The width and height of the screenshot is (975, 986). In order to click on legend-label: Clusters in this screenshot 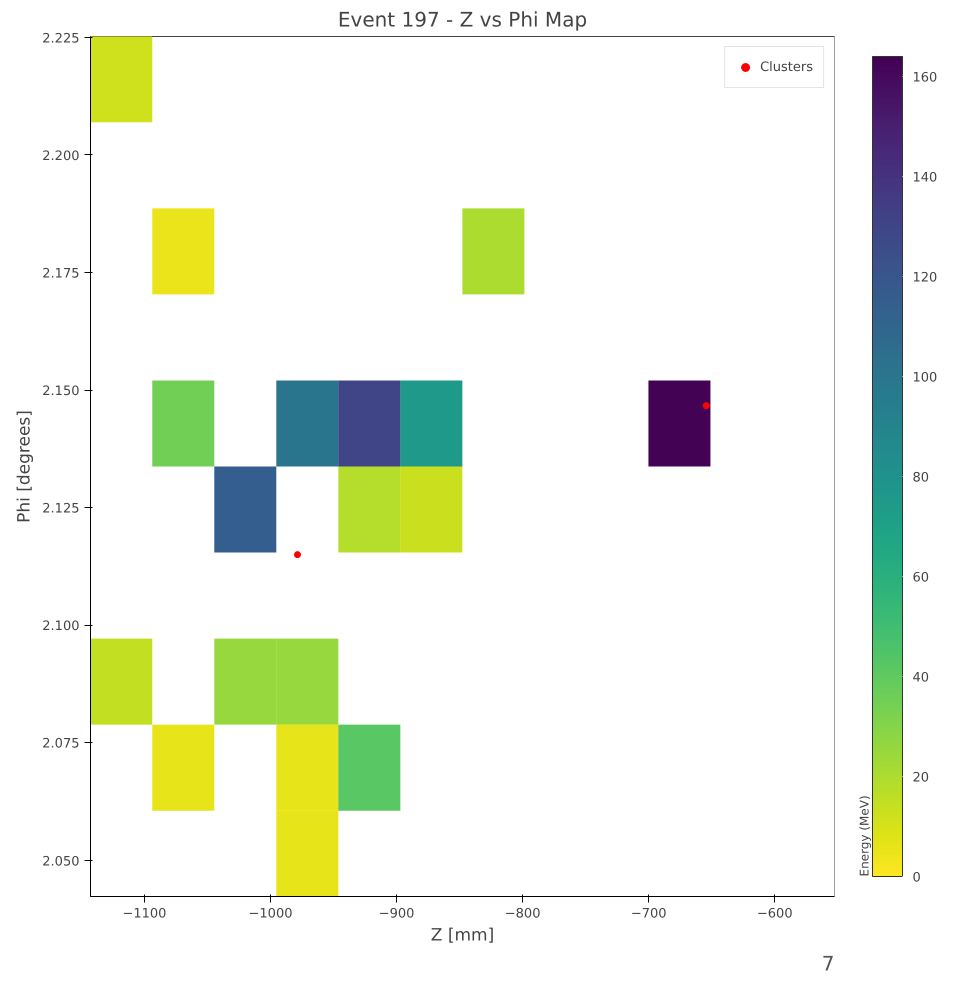, I will do `click(786, 67)`.